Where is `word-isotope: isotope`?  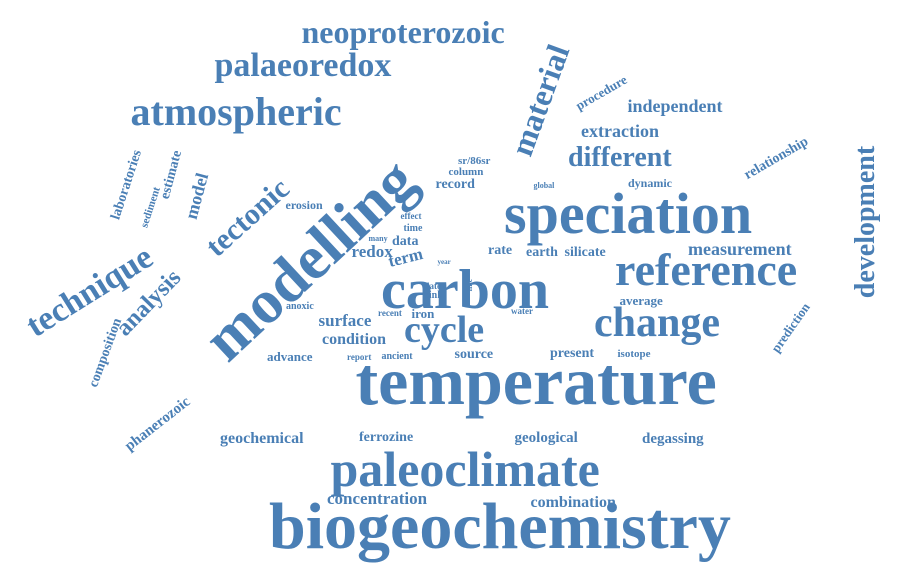 word-isotope: isotope is located at coordinates (634, 353).